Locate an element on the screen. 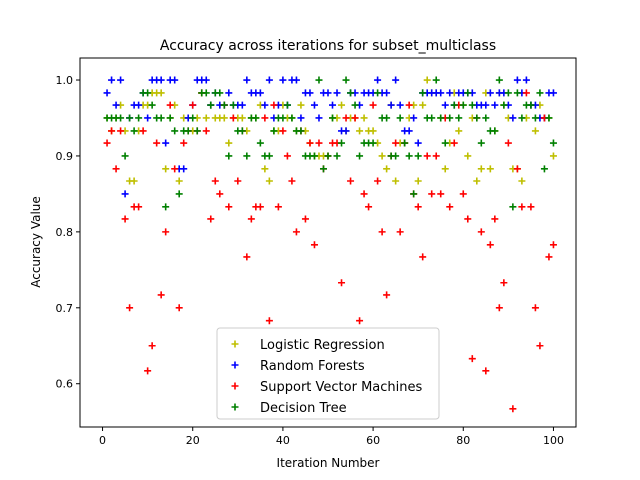  x-tick-label: 60 is located at coordinates (373, 440).